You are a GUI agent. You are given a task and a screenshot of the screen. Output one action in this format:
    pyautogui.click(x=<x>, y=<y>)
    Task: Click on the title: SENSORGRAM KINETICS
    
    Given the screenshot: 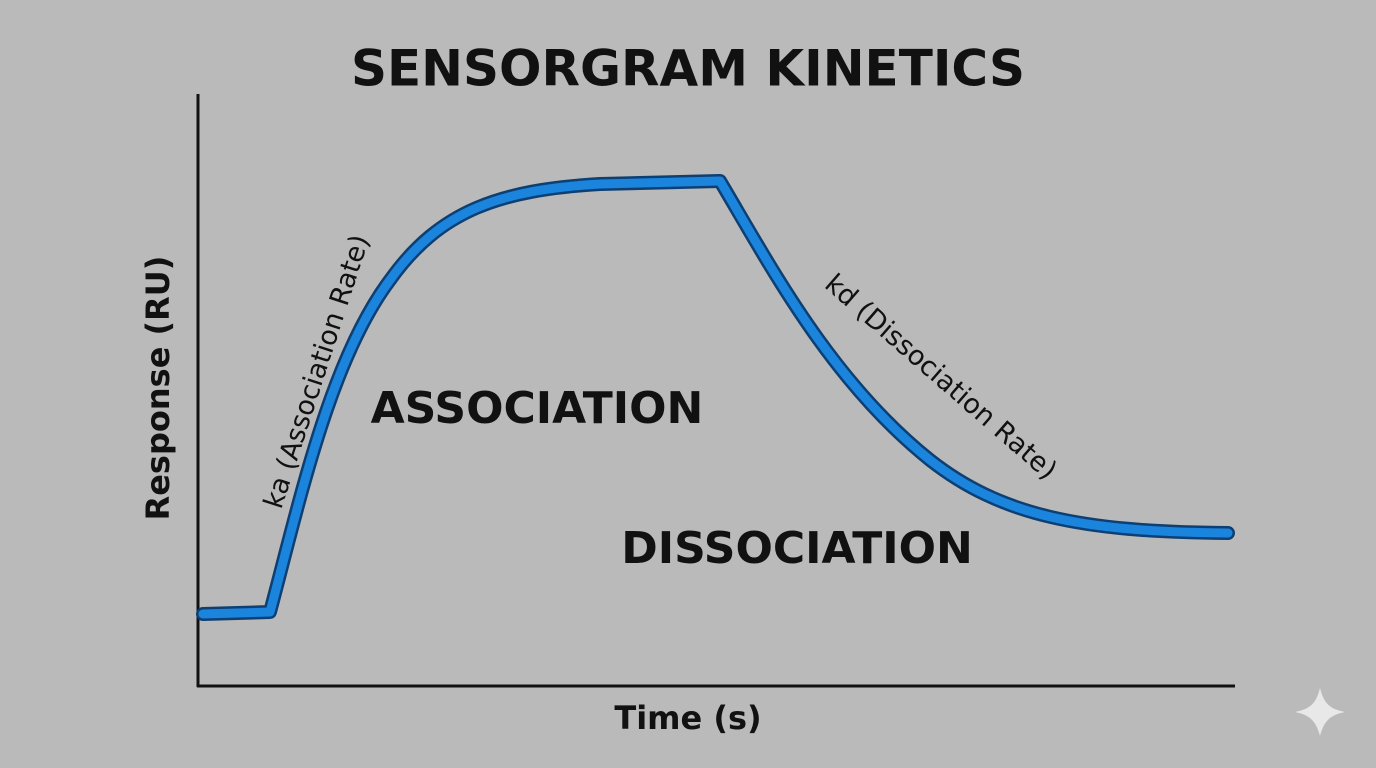 What is the action you would take?
    pyautogui.click(x=688, y=69)
    